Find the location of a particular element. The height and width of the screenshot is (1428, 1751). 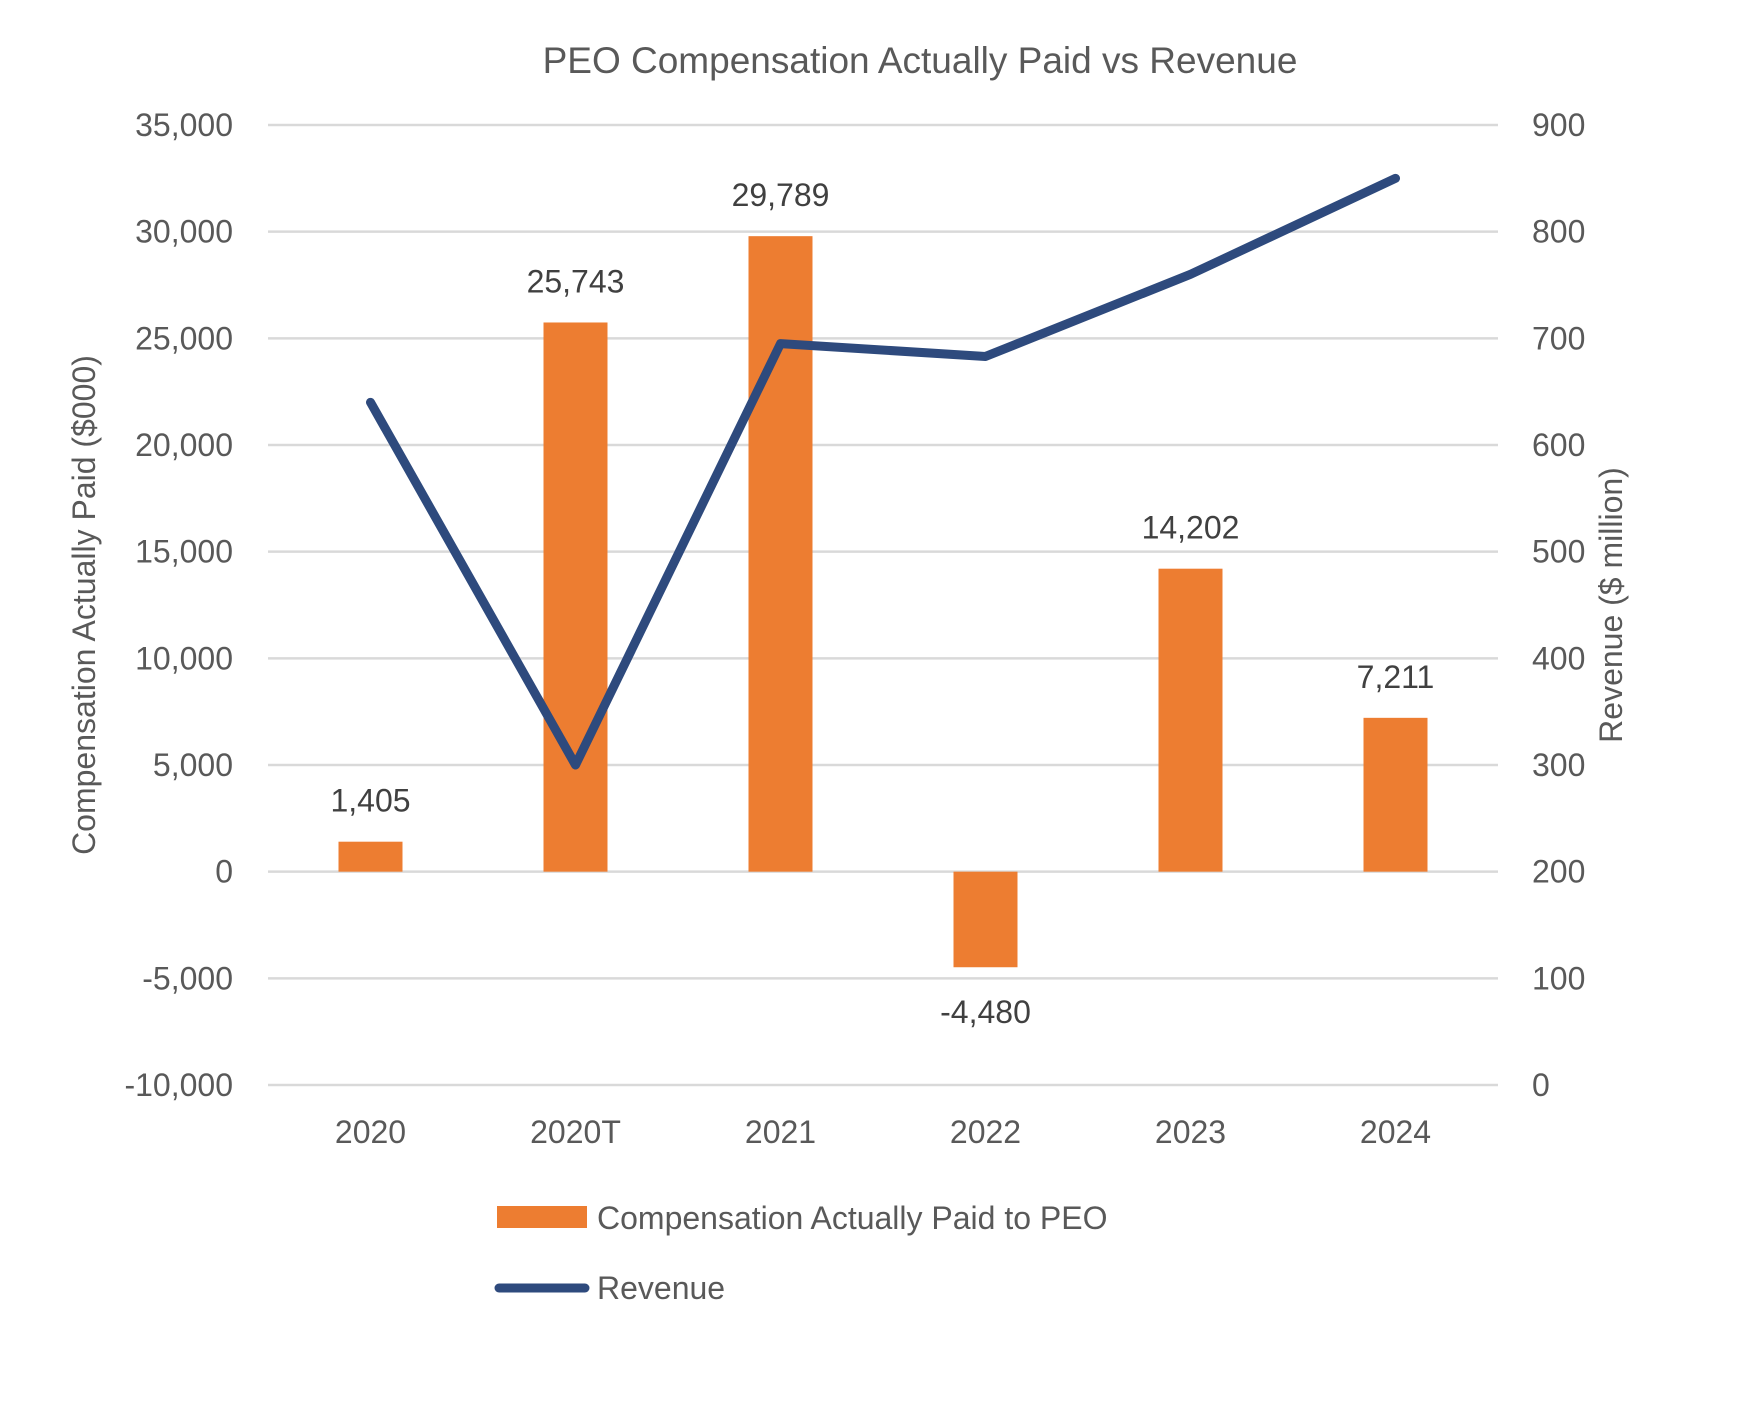

left-tick-label: 30,000 is located at coordinates (184, 232).